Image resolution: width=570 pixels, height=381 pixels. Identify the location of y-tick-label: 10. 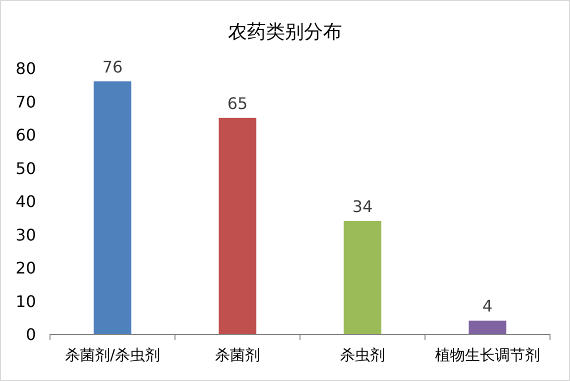
(26, 301).